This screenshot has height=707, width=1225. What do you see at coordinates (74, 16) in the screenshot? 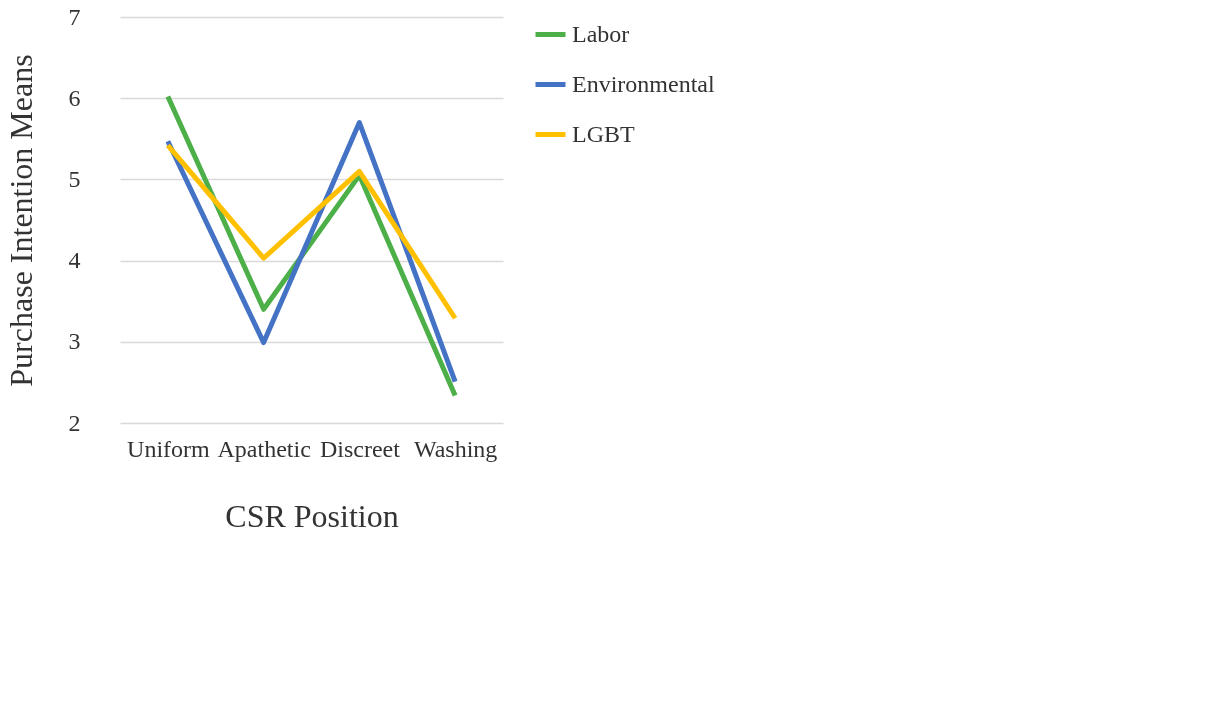
I see `y-tick-label: 7` at bounding box center [74, 16].